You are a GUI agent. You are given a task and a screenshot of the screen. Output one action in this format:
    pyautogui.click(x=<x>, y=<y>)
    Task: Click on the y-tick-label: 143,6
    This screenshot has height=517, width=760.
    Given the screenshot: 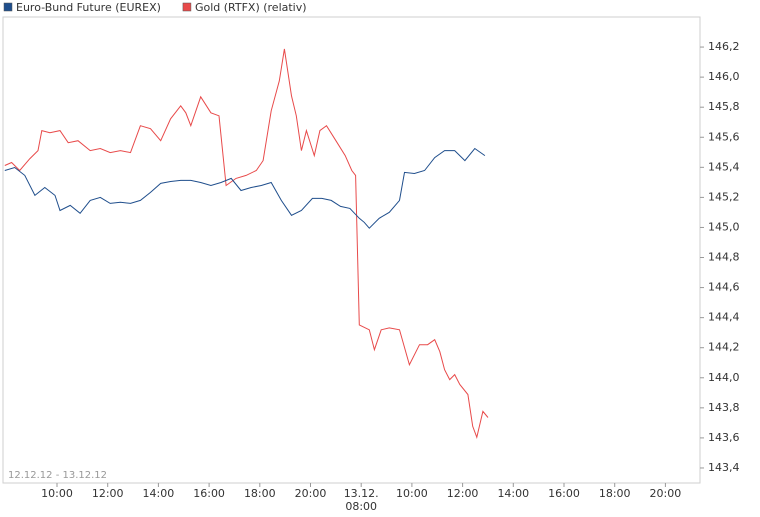 What is the action you would take?
    pyautogui.click(x=724, y=437)
    